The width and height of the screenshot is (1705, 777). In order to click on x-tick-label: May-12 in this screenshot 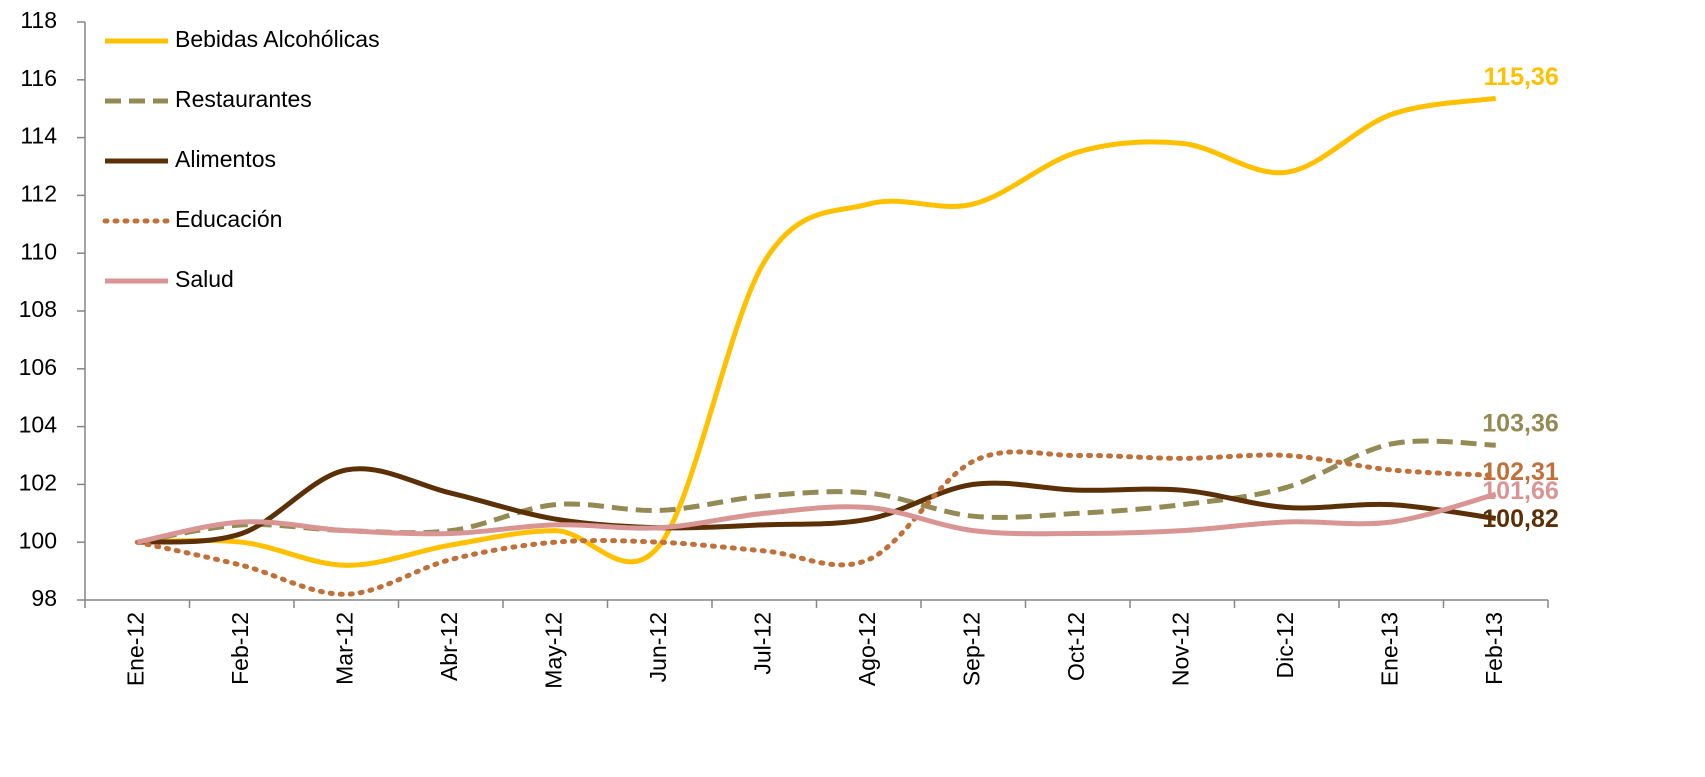, I will do `click(553, 650)`.